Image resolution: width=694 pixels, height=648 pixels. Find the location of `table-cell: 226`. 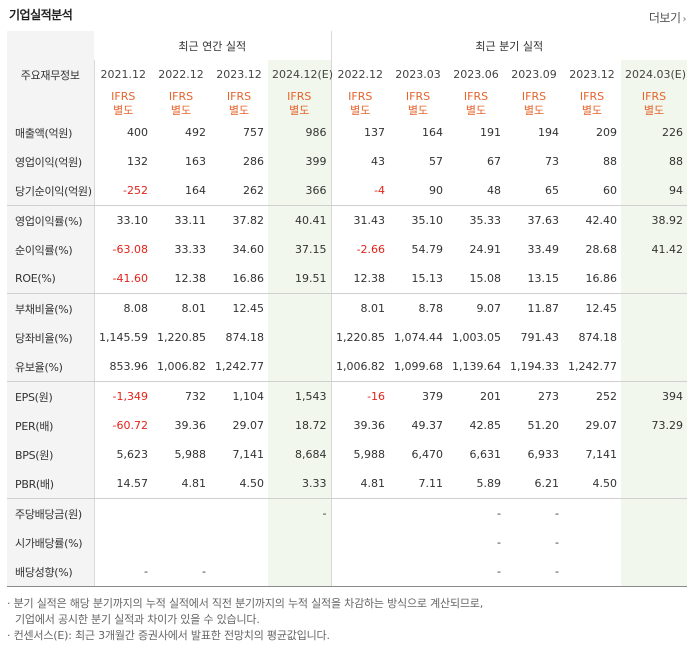

table-cell: 226 is located at coordinates (654, 132).